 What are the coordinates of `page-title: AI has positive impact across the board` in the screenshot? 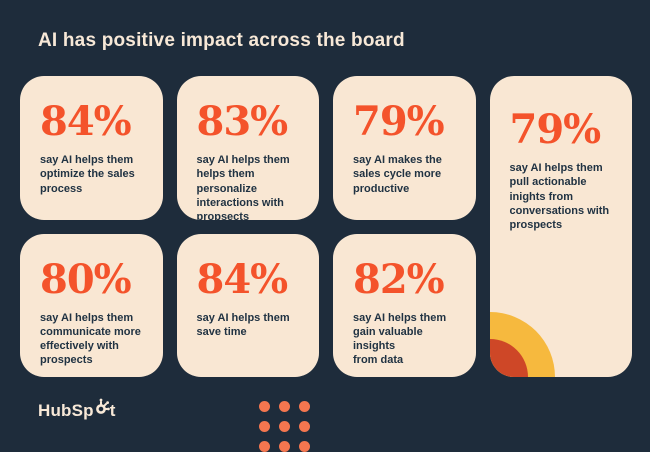 It's located at (221, 40).